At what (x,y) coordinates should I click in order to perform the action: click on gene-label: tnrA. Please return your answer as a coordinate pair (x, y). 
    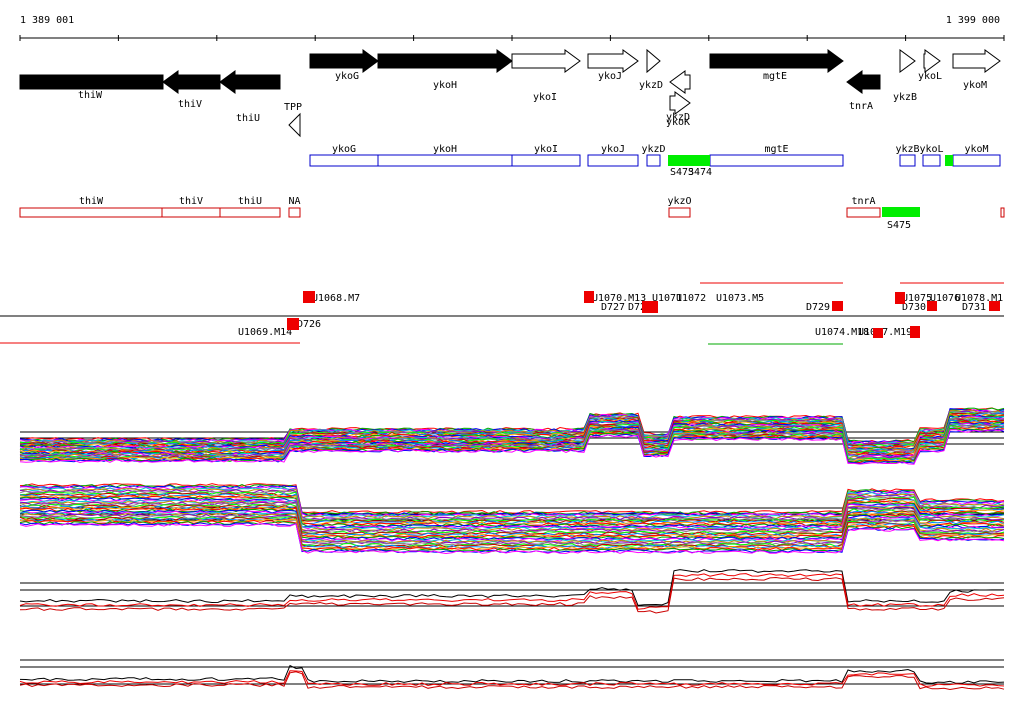
    Looking at the image, I should click on (861, 106).